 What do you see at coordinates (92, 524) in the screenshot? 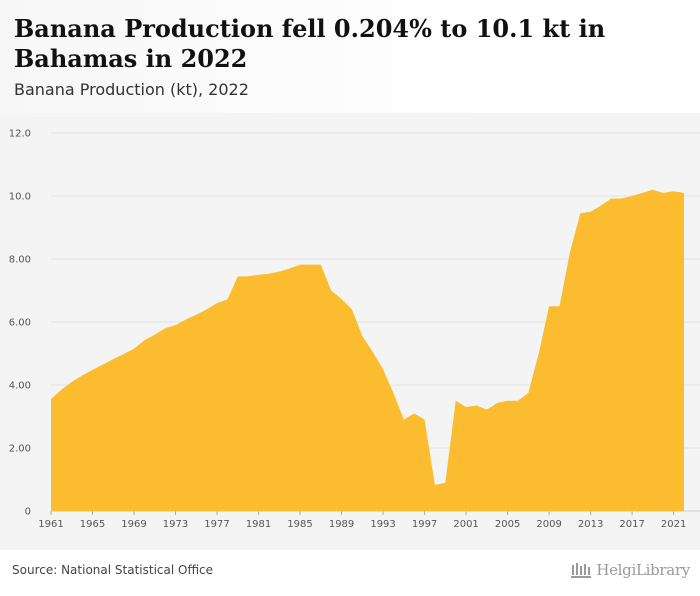
I see `x-tick-label: 1965` at bounding box center [92, 524].